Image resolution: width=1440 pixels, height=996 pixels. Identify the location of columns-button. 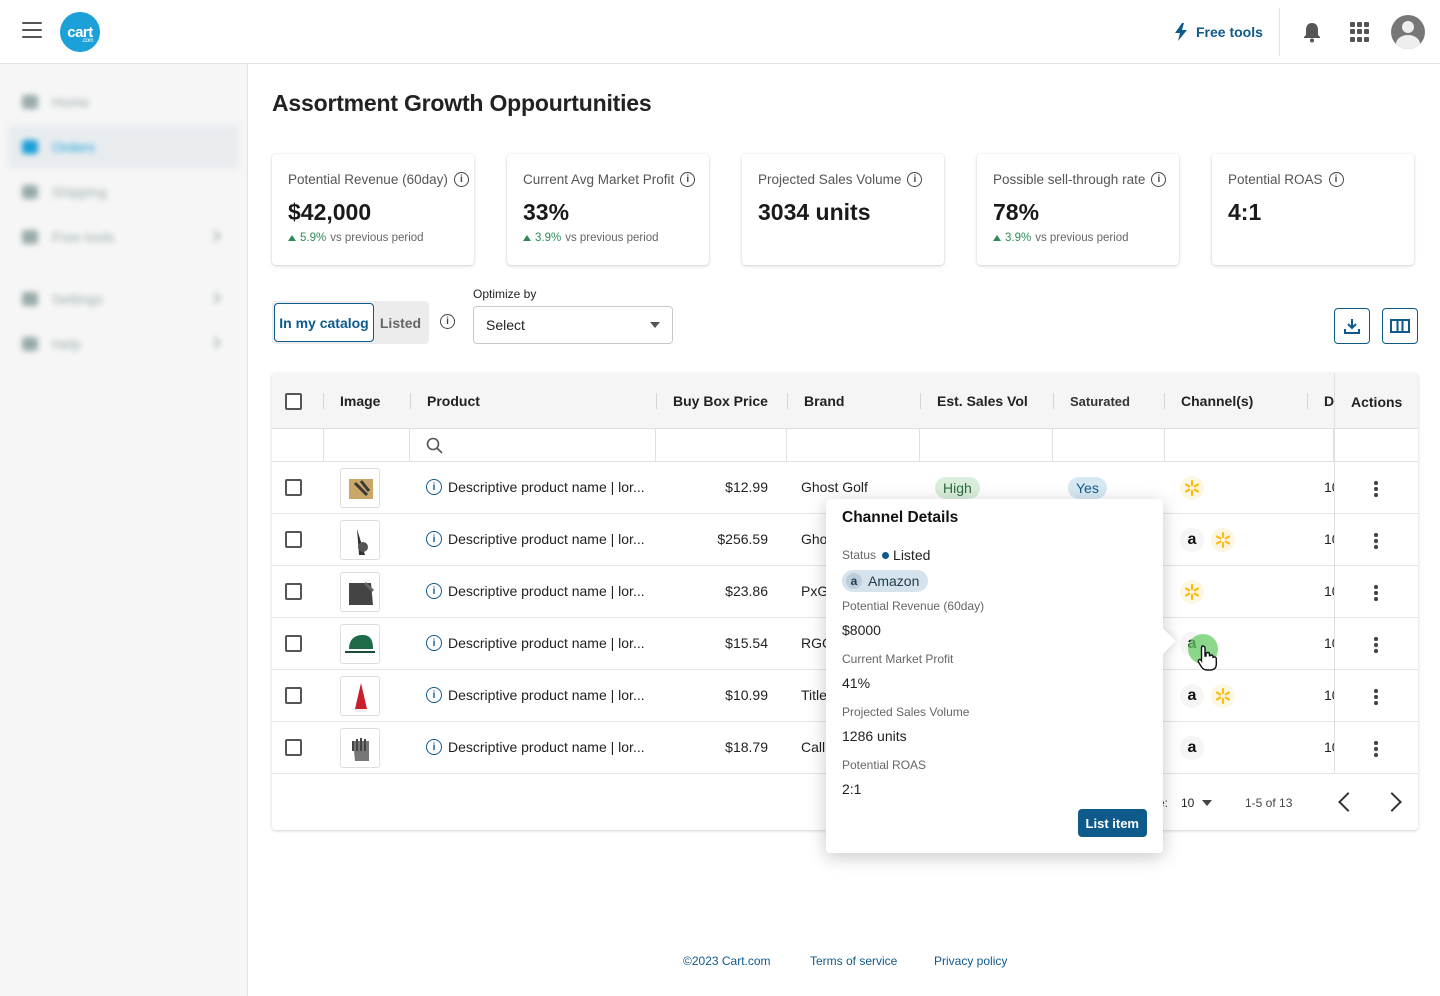
(1400, 326).